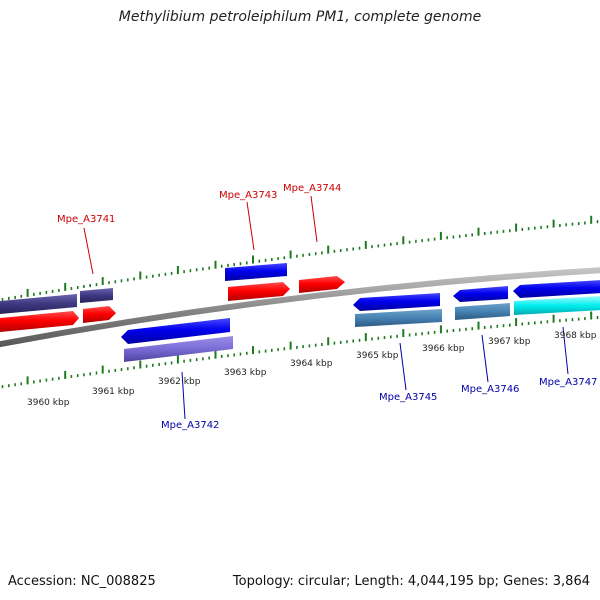 The height and width of the screenshot is (600, 600). I want to click on scale-label: 3963 kbp, so click(245, 373).